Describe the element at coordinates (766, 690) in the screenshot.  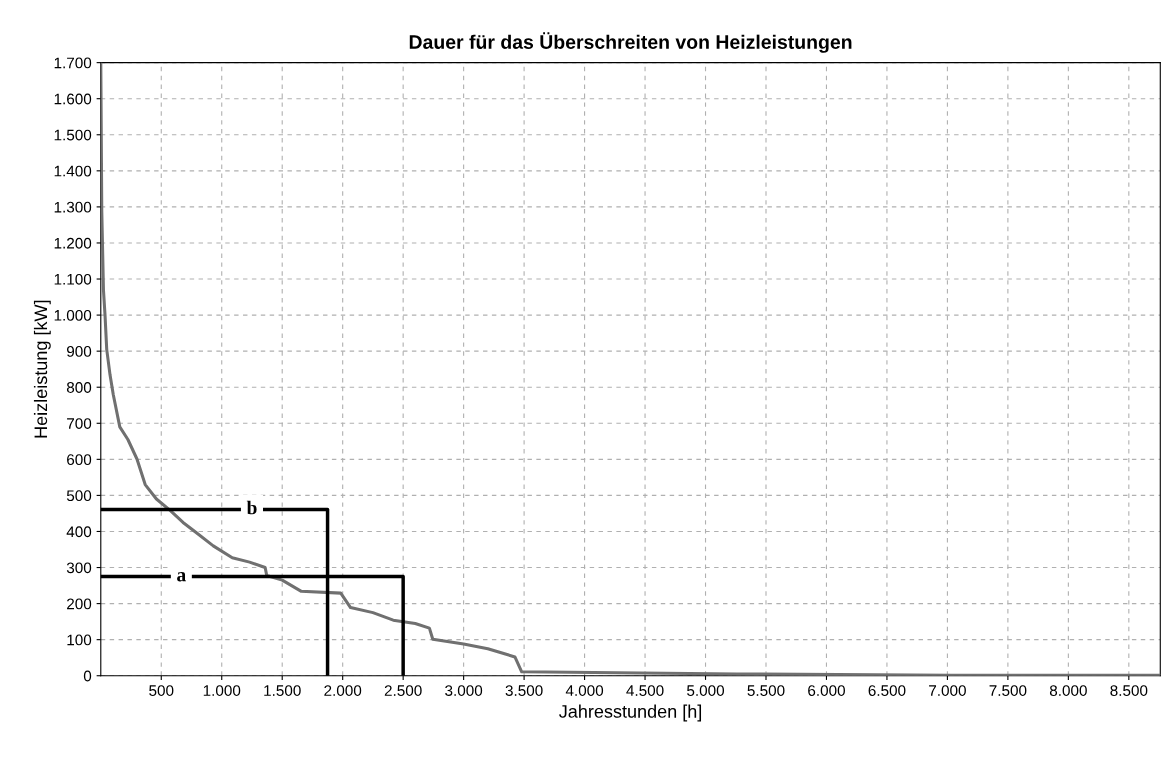
I see `x-tick-label: 5.500` at that location.